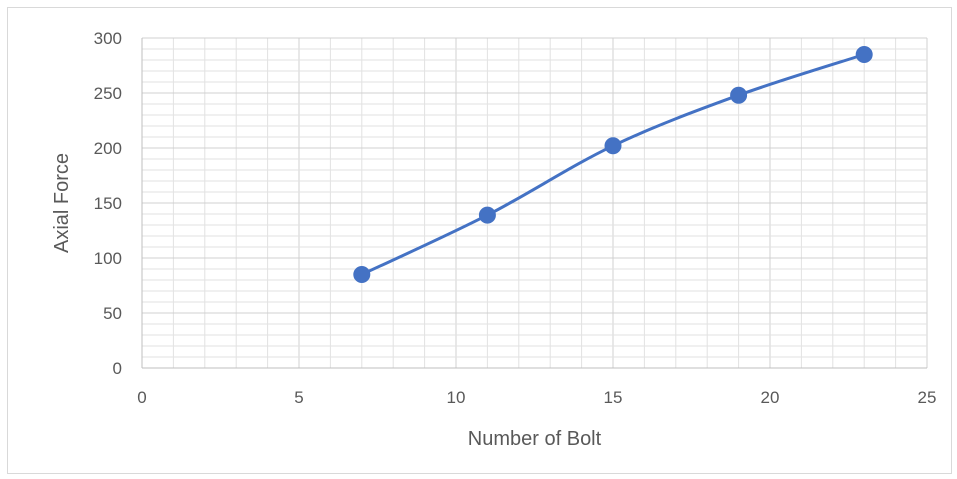  What do you see at coordinates (298, 397) in the screenshot?
I see `x-tick-label: 5` at bounding box center [298, 397].